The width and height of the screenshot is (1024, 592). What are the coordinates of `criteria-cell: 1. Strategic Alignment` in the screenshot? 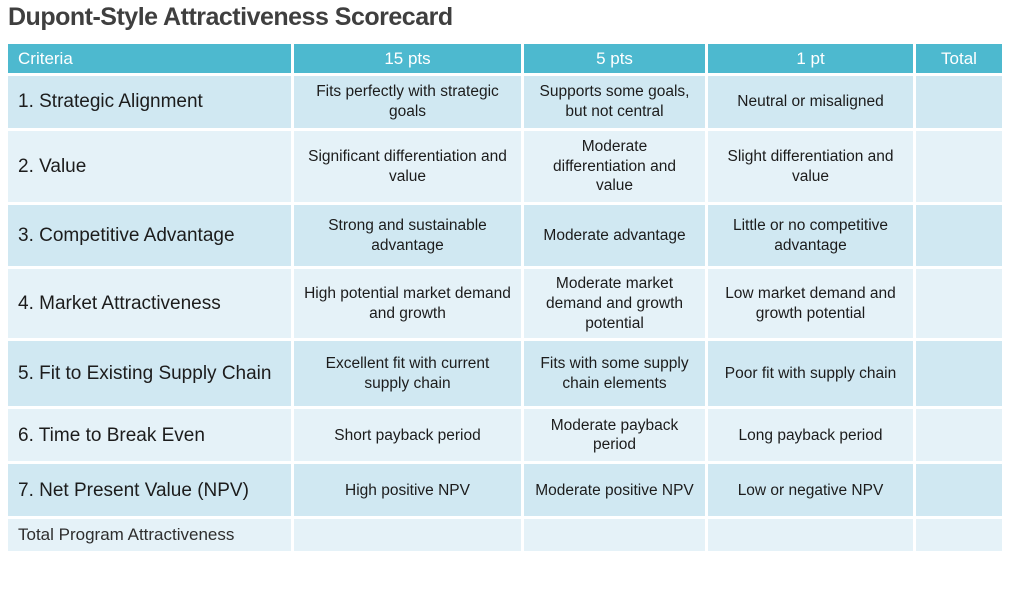 It's located at (149, 102).